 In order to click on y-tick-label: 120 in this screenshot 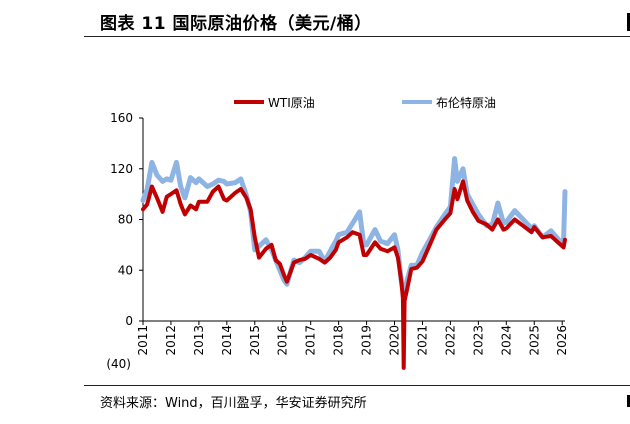, I will do `click(121, 169)`.